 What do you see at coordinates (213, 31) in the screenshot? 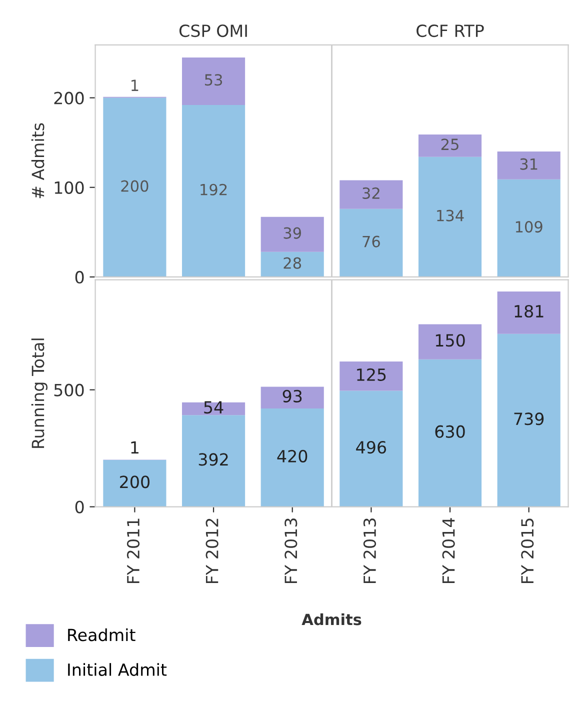
I see `text: CSP OMI` at bounding box center [213, 31].